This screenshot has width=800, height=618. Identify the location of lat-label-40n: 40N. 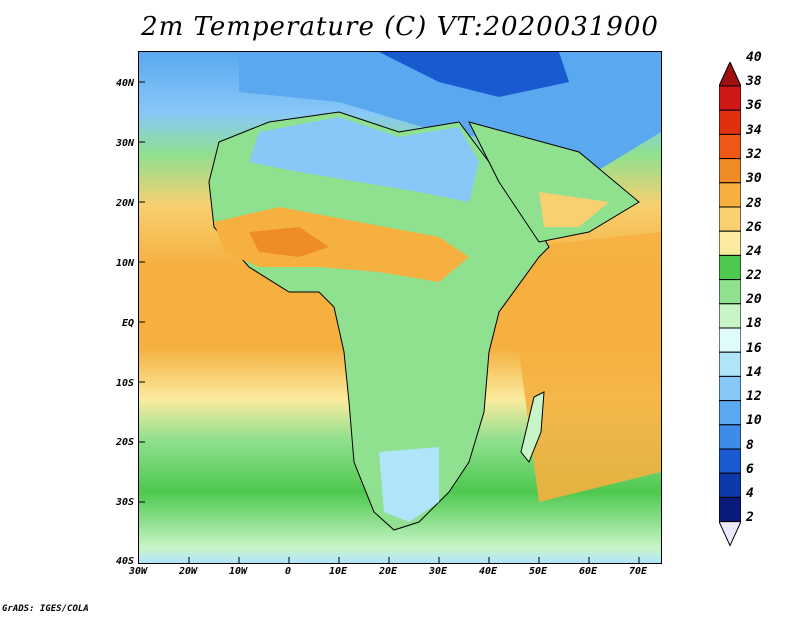
(124, 83).